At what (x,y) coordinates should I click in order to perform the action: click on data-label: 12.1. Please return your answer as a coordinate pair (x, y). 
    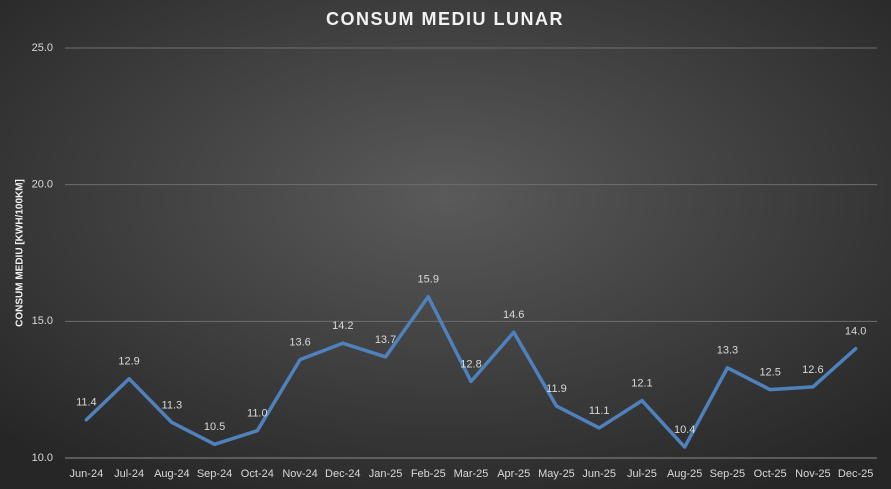
    Looking at the image, I should click on (641, 384).